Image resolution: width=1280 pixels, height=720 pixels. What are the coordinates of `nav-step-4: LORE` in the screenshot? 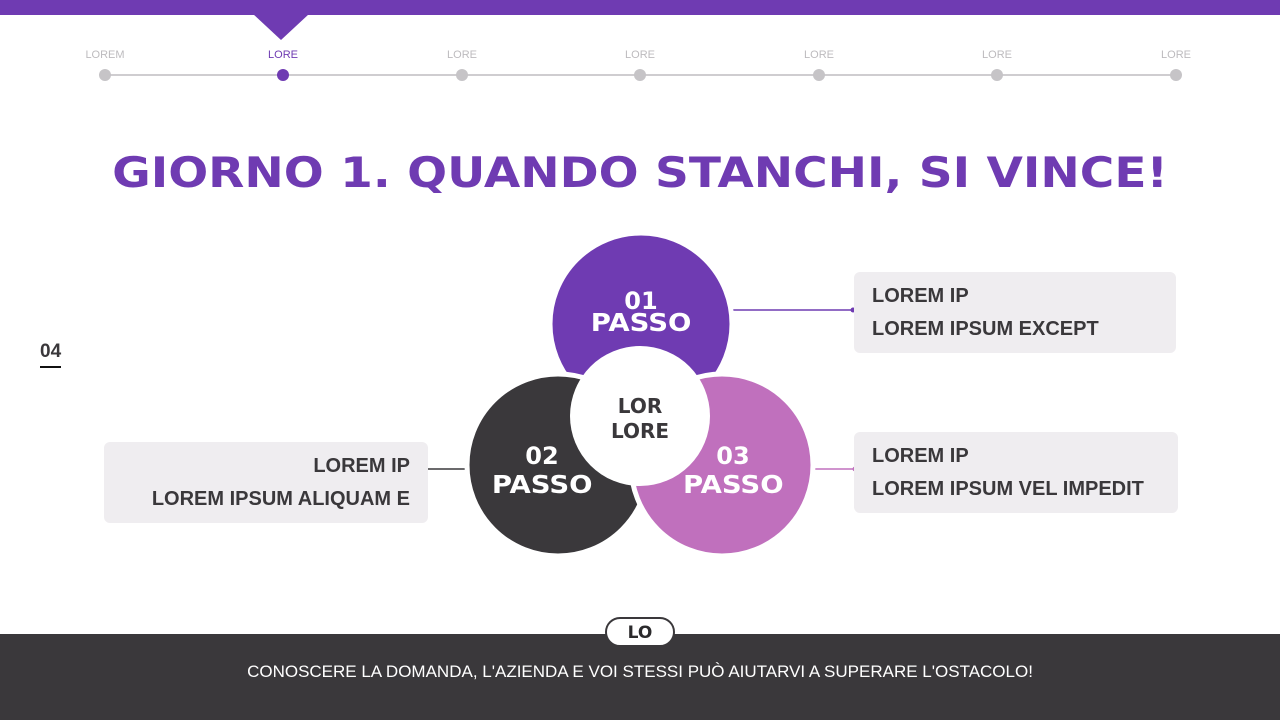 It's located at (640, 65).